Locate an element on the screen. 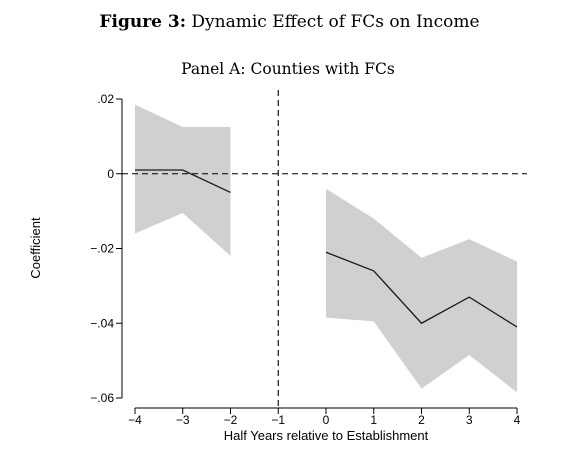  y-tick-label: −.04 is located at coordinates (102, 323).